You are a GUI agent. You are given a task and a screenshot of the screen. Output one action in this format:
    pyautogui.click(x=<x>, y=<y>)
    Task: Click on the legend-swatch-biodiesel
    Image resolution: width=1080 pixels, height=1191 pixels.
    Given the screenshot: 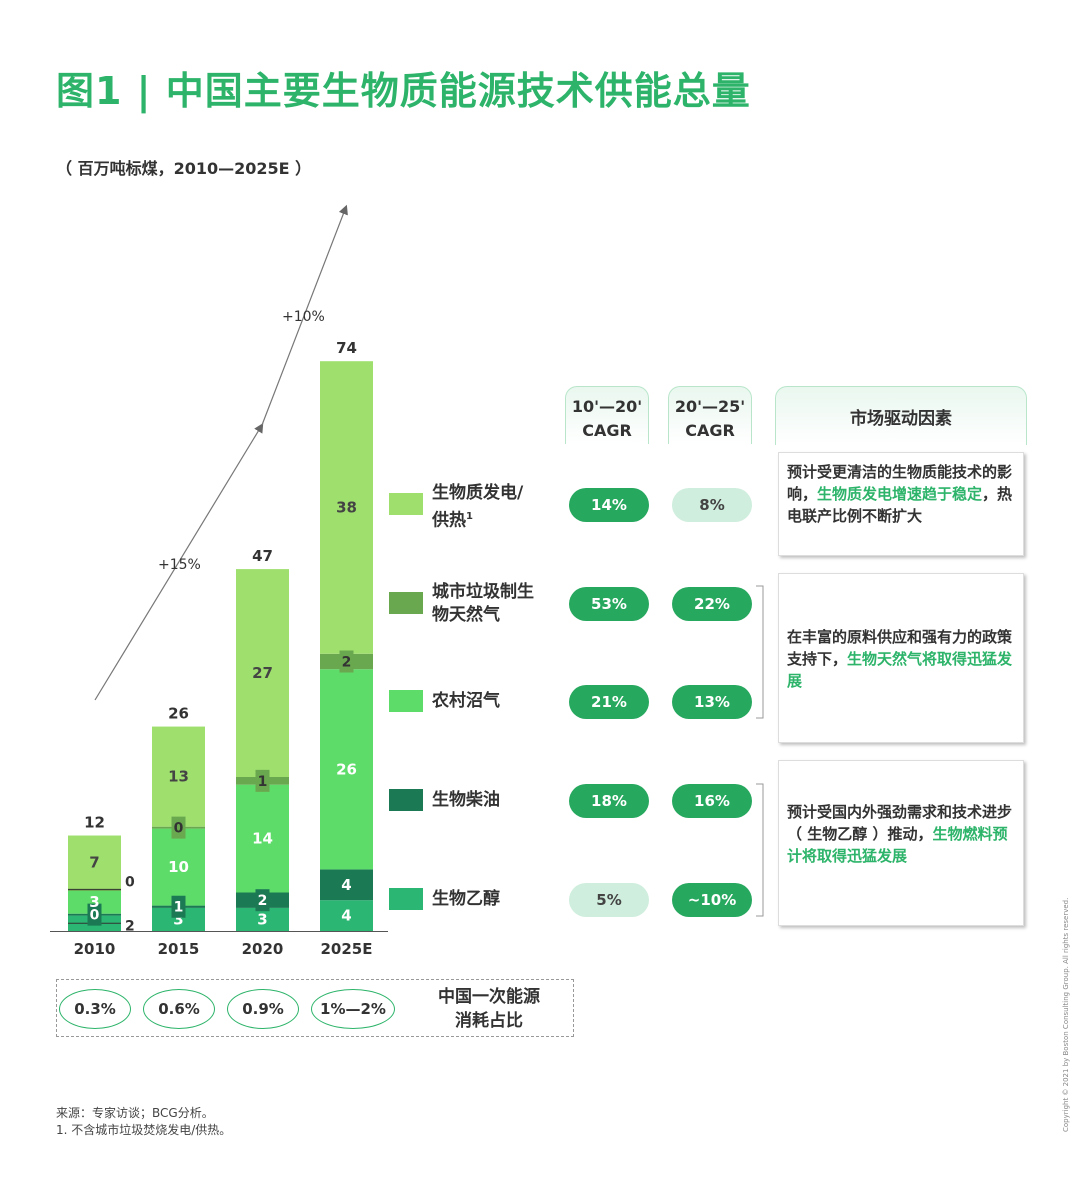 What is the action you would take?
    pyautogui.click(x=406, y=800)
    